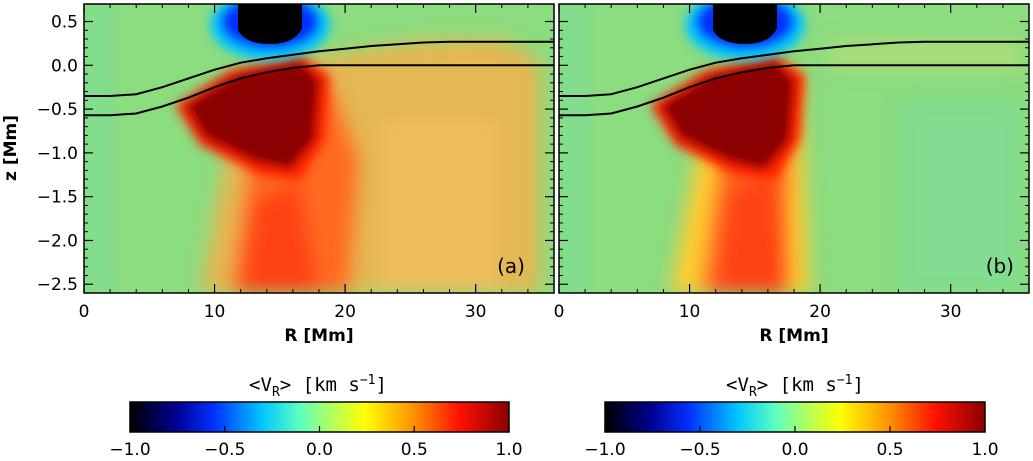 Image resolution: width=1033 pixels, height=461 pixels. I want to click on colorbar-ticks-right: −1.0 −0.5 0.0 0.5 1.0, so click(791, 443).